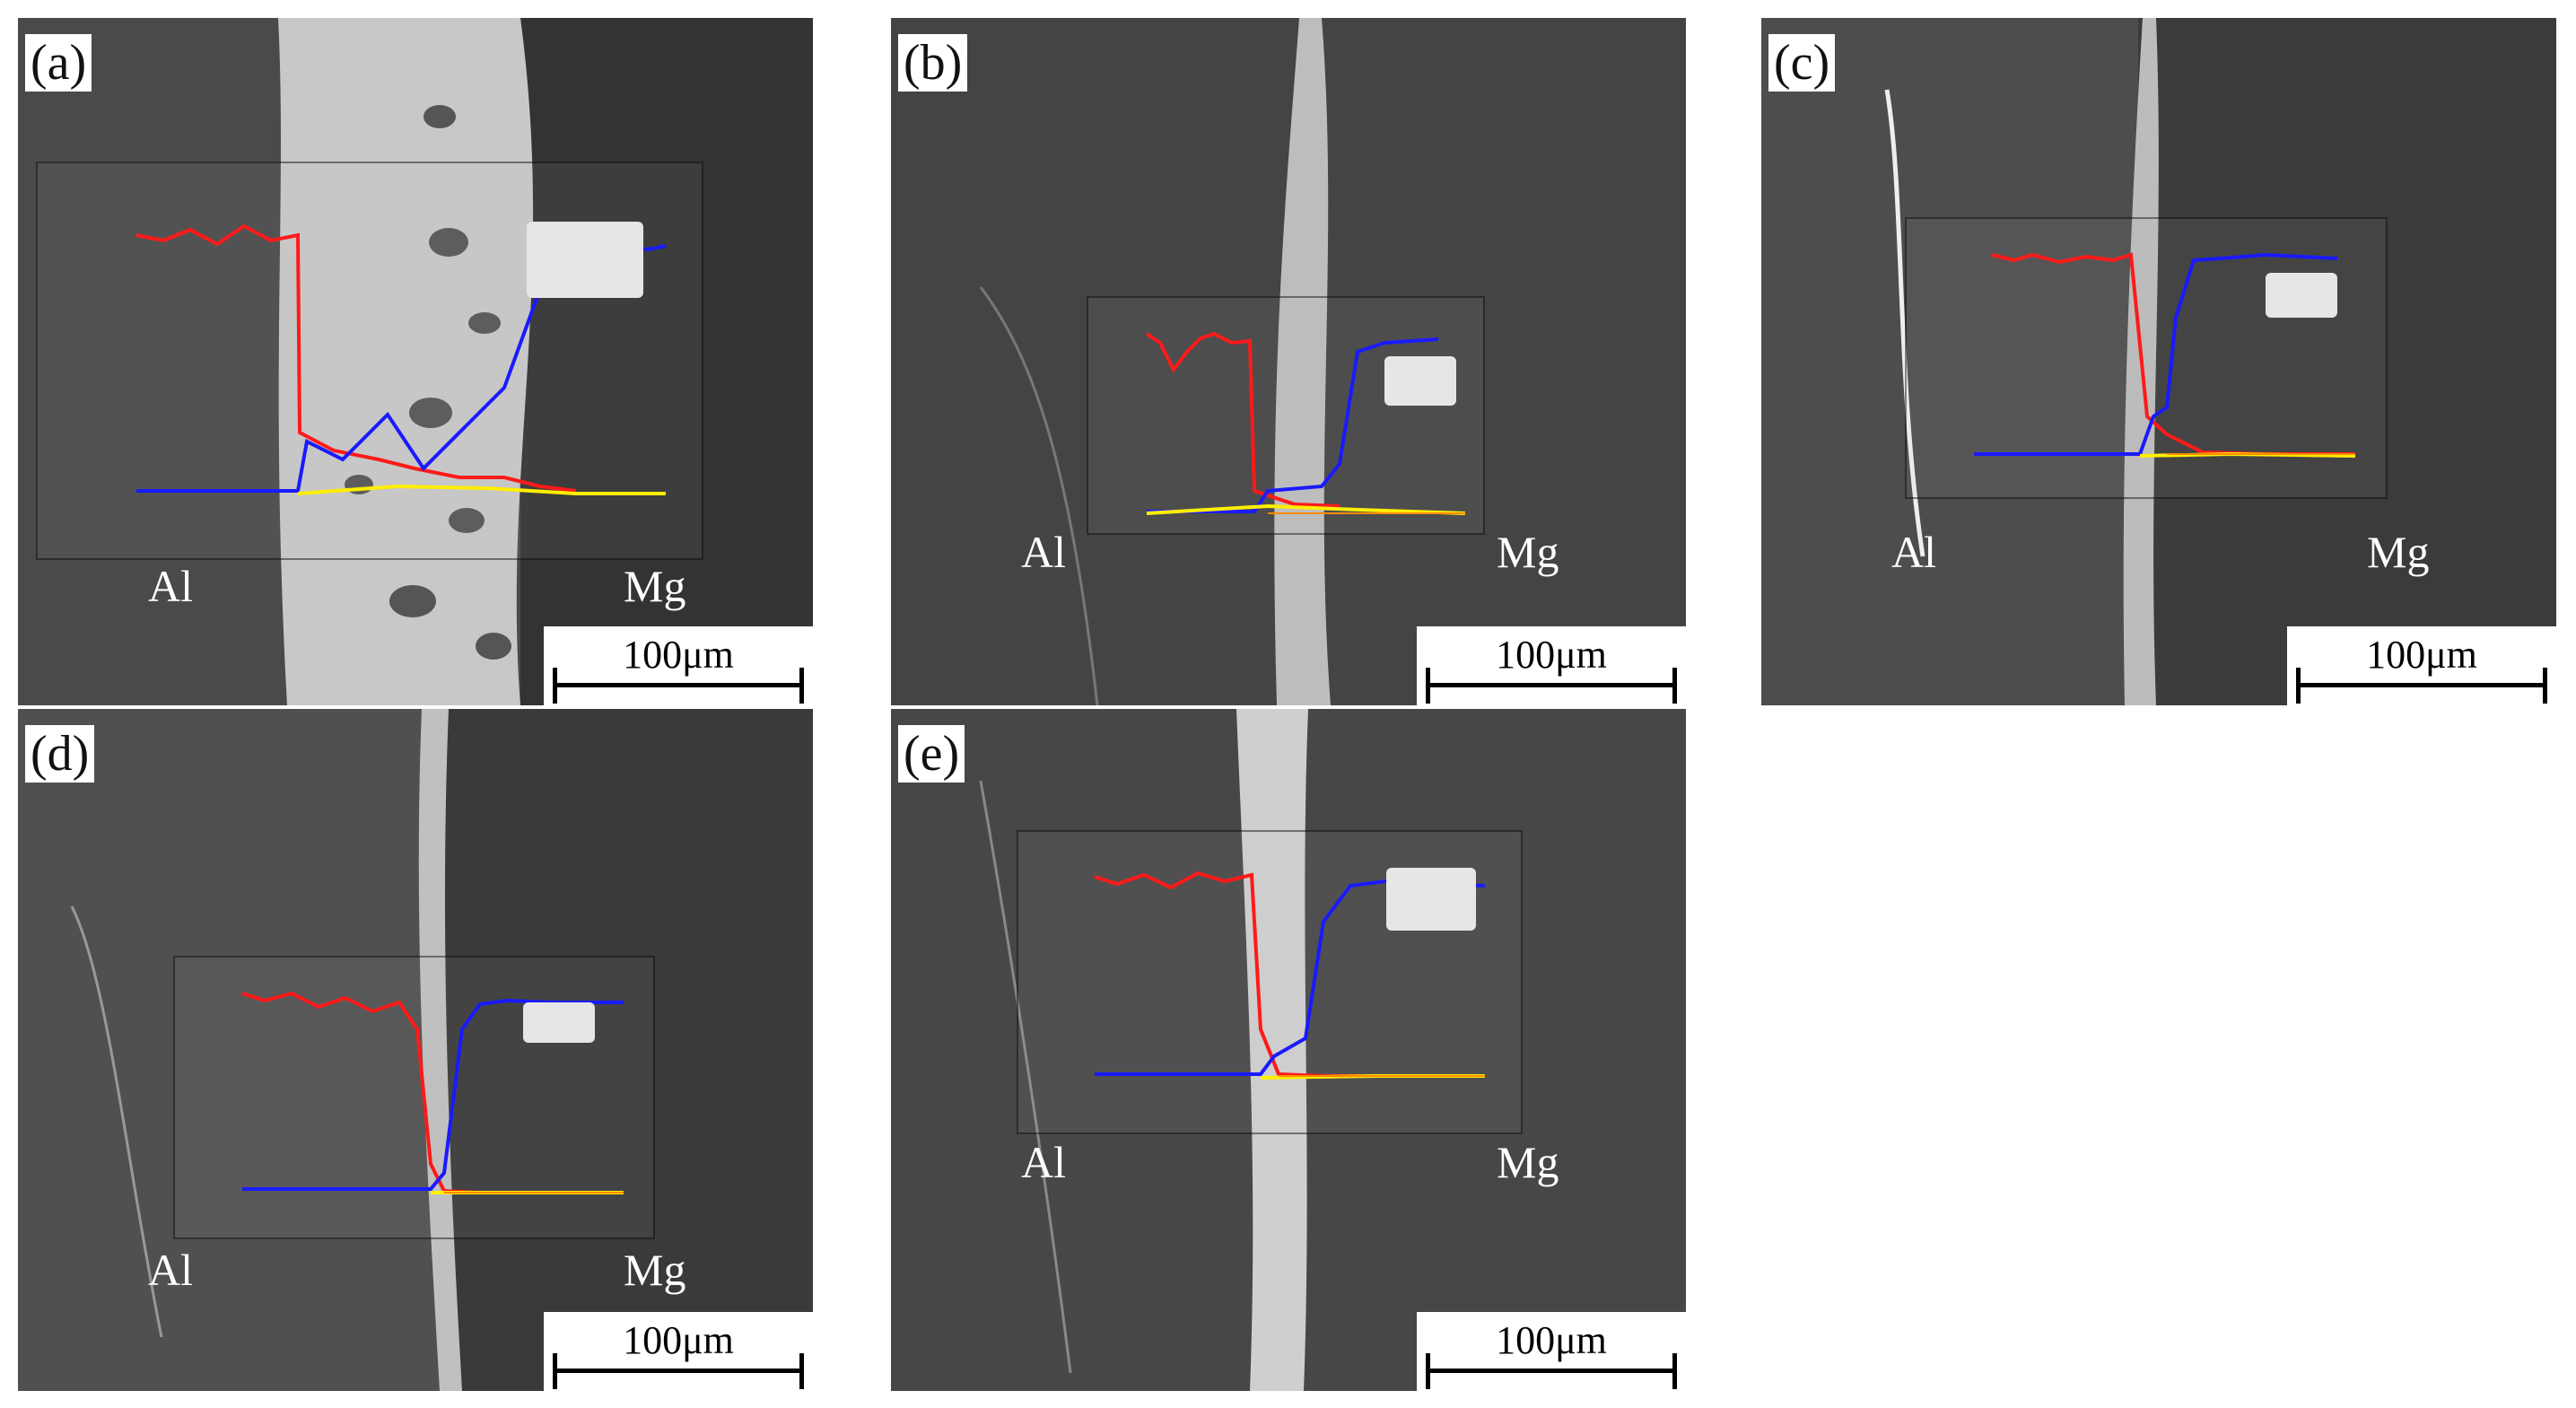  What do you see at coordinates (2147, 358) in the screenshot?
I see `linescan-region-c` at bounding box center [2147, 358].